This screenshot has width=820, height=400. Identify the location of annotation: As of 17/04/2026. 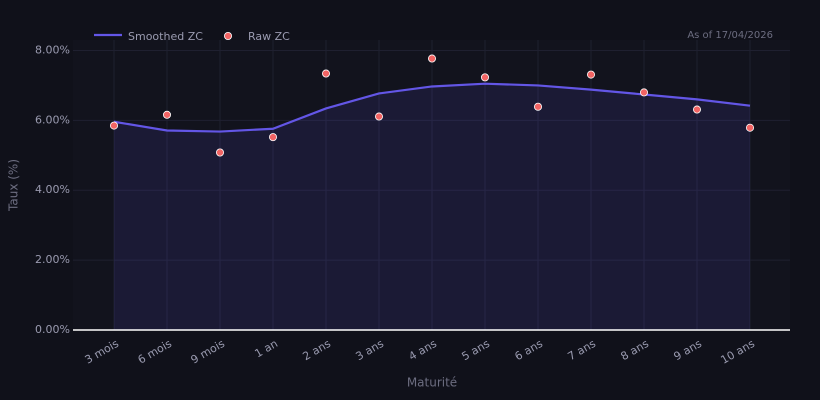
(730, 35).